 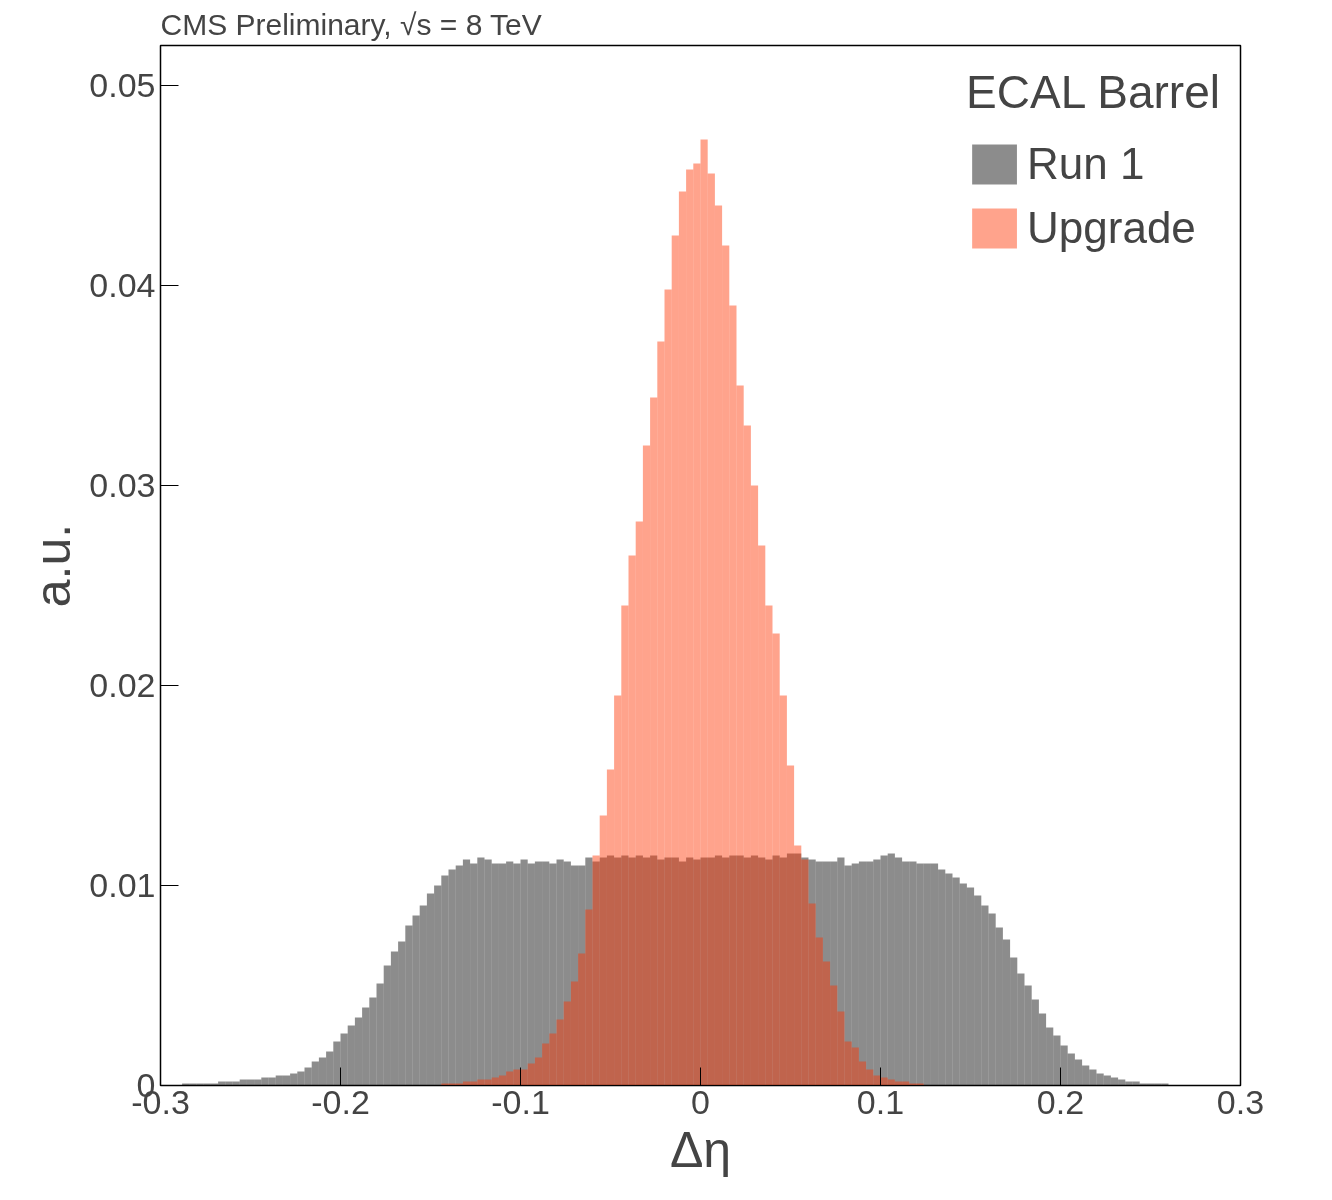 What do you see at coordinates (122, 685) in the screenshot?
I see `y-tick-label: 0.02` at bounding box center [122, 685].